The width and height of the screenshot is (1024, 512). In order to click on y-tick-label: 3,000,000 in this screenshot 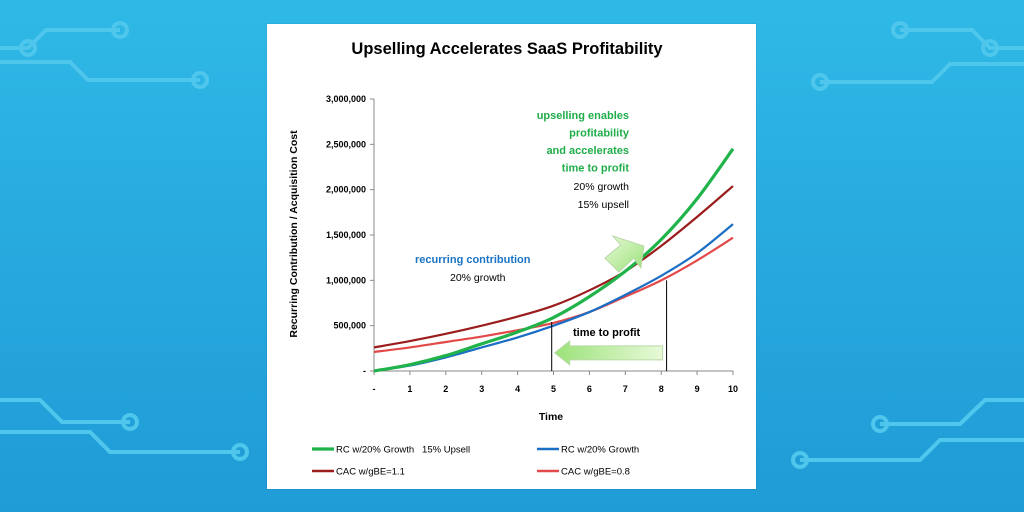, I will do `click(346, 99)`.